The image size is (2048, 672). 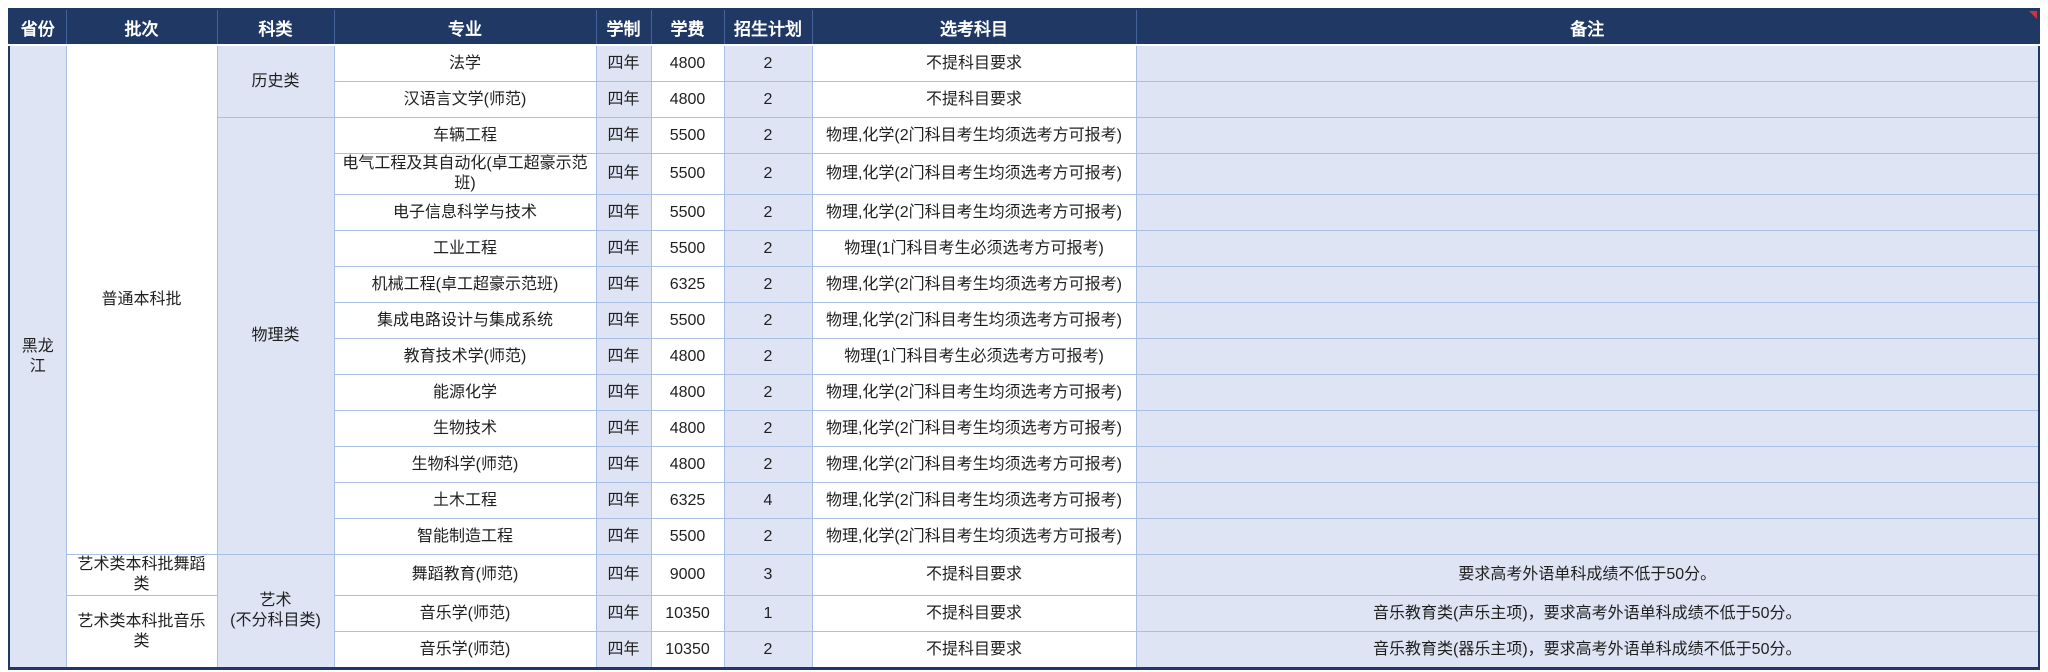 What do you see at coordinates (465, 320) in the screenshot?
I see `cell-major: 集成电路设计与集成系统` at bounding box center [465, 320].